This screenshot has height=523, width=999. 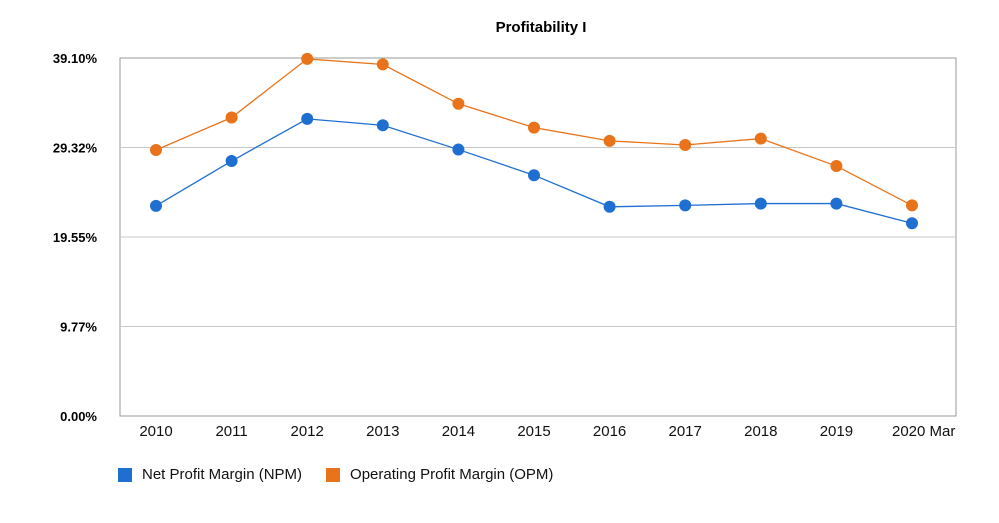 What do you see at coordinates (382, 431) in the screenshot?
I see `x-tick-label: 2013` at bounding box center [382, 431].